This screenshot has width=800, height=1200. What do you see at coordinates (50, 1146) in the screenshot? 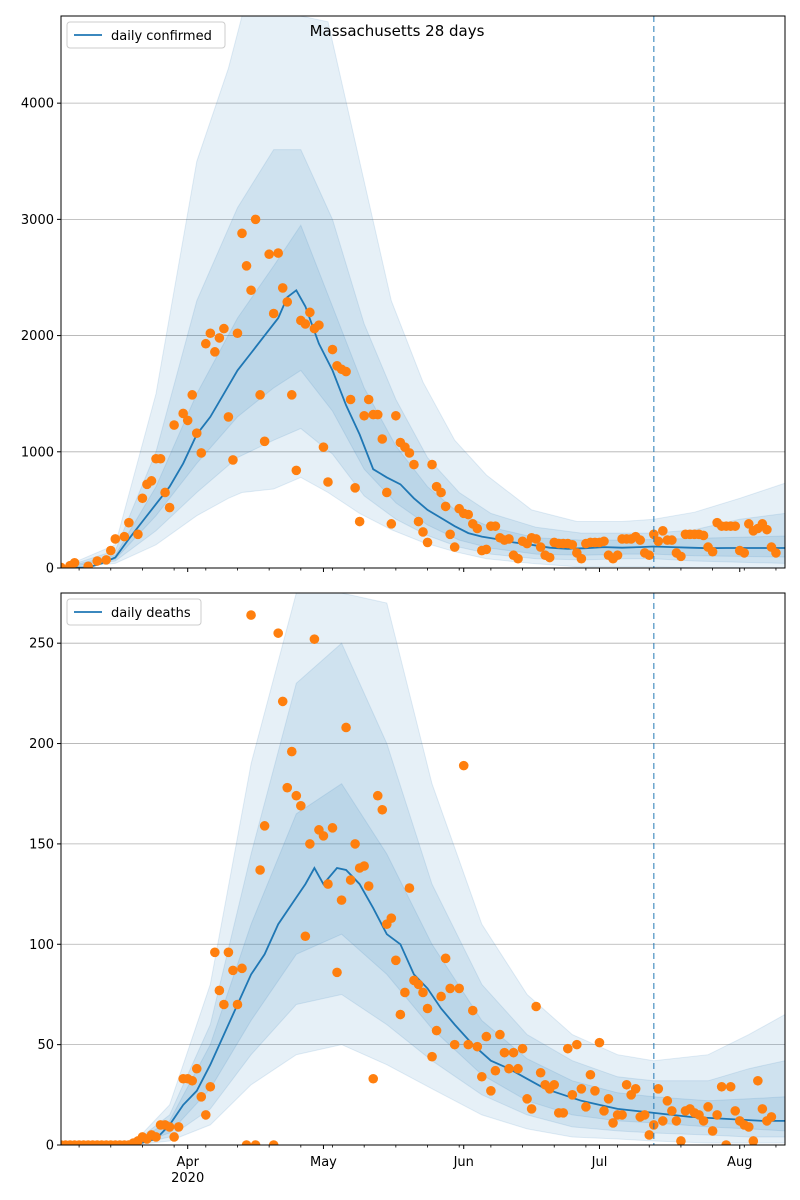
I see `y-tick-label: 0` at bounding box center [50, 1146].